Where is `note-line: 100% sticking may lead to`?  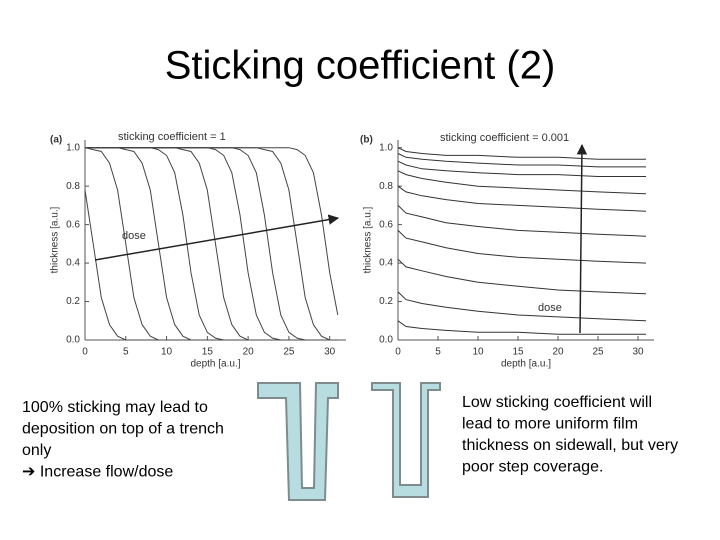 note-line: 100% sticking may lead to is located at coordinates (115, 407).